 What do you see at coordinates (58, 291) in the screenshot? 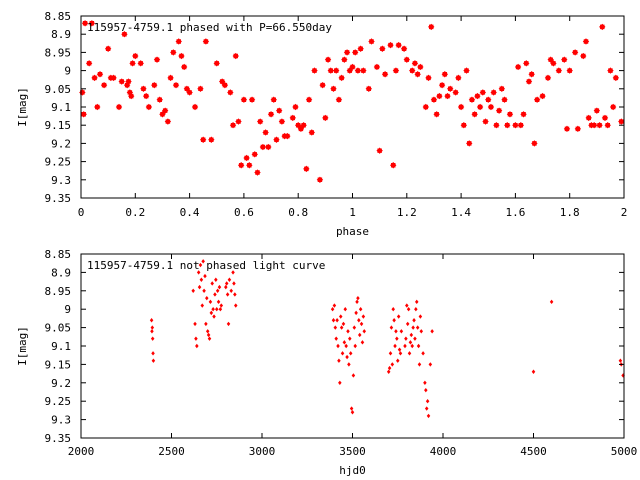
I see `y-tick-label: 8.95` at bounding box center [58, 291].